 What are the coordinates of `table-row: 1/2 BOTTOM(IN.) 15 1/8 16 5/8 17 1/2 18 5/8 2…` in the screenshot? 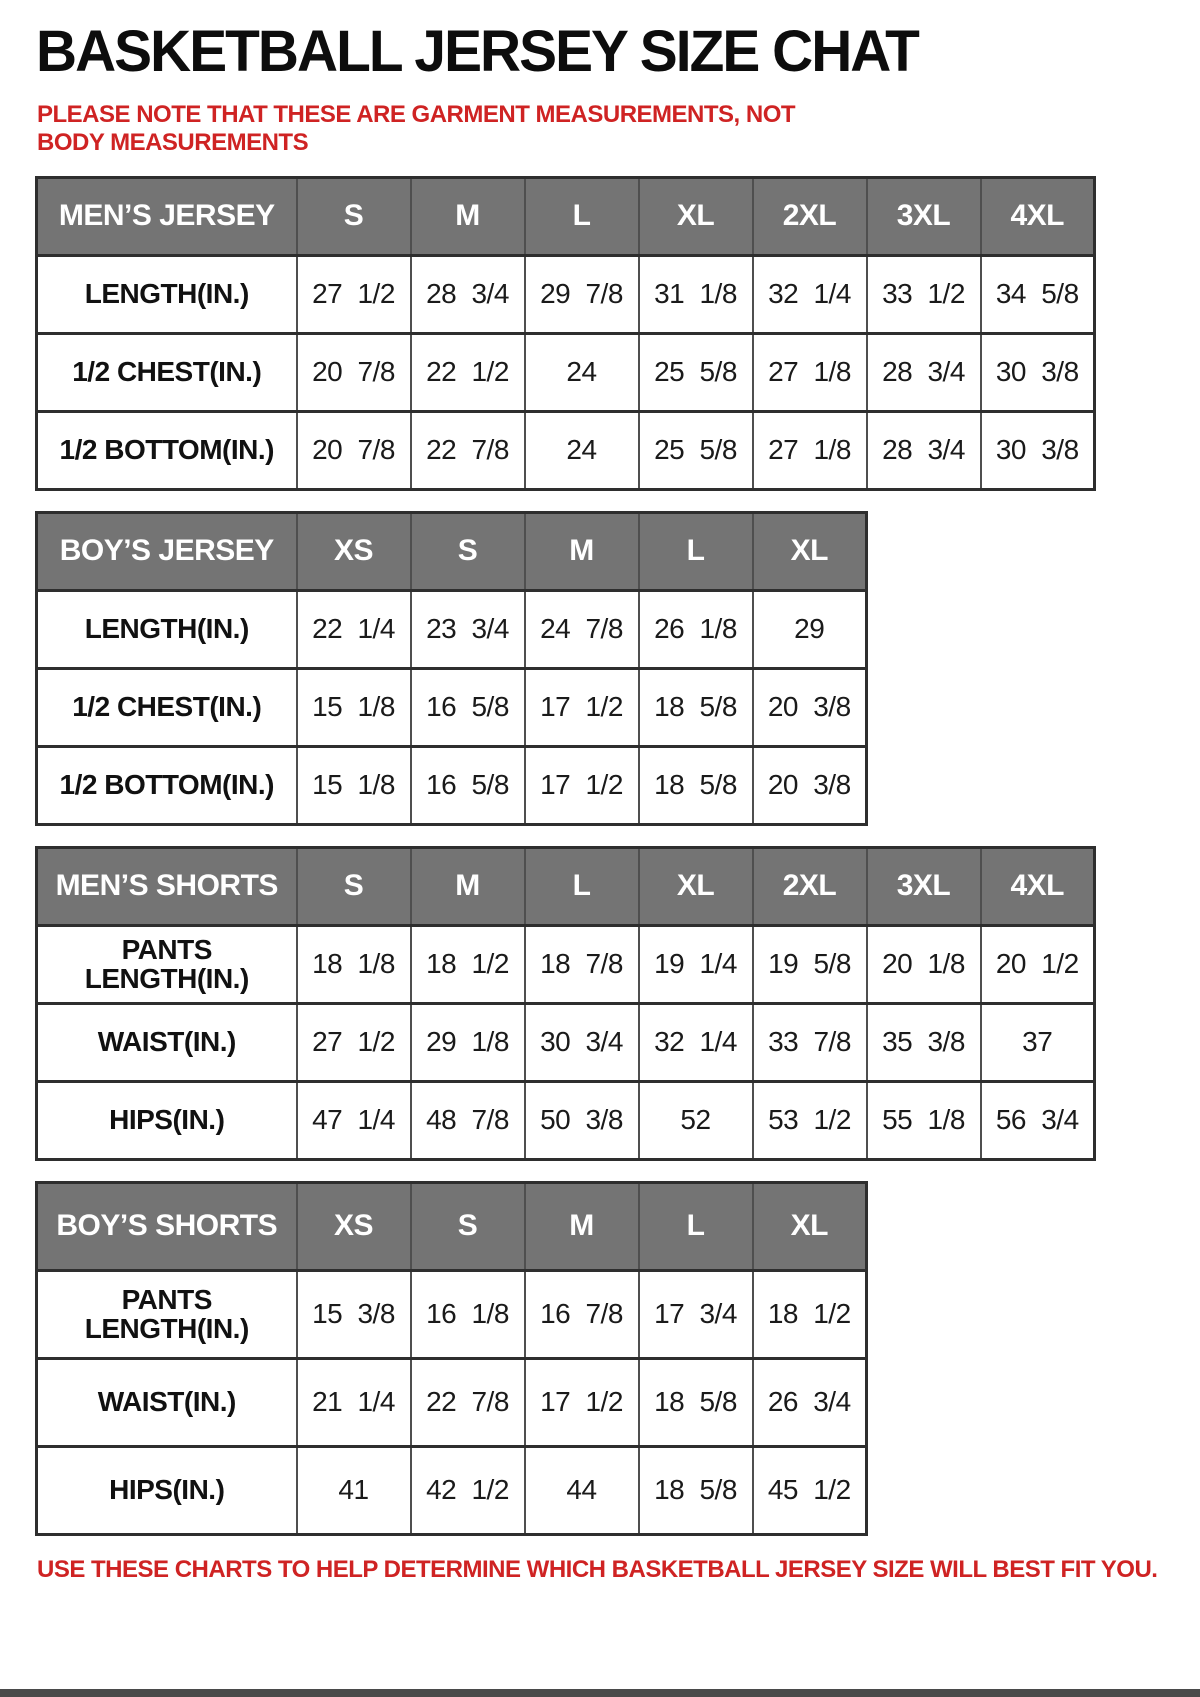 It's located at (451, 785).